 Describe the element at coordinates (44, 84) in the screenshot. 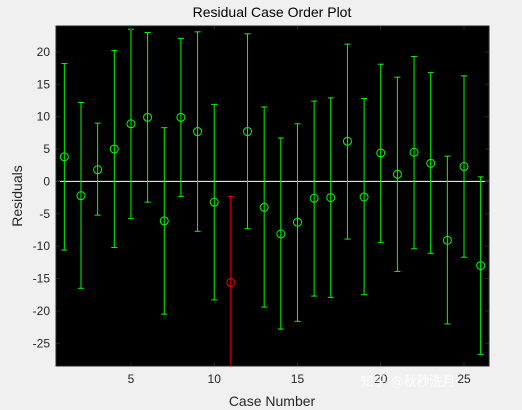

I see `y-tick-label: 15` at that location.